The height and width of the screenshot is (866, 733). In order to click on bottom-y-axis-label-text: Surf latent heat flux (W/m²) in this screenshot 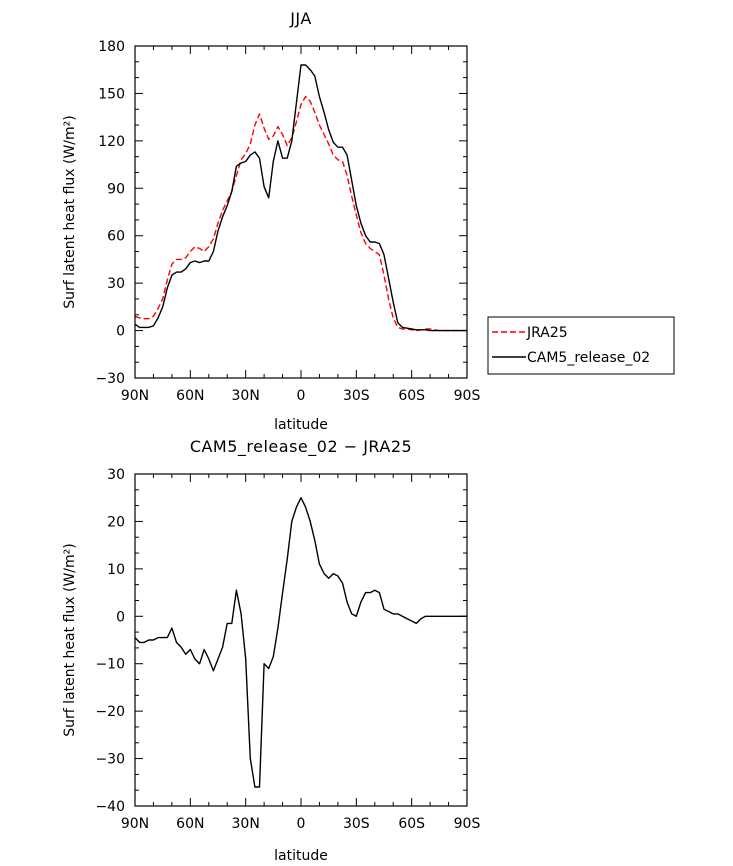, I will do `click(70, 639)`.